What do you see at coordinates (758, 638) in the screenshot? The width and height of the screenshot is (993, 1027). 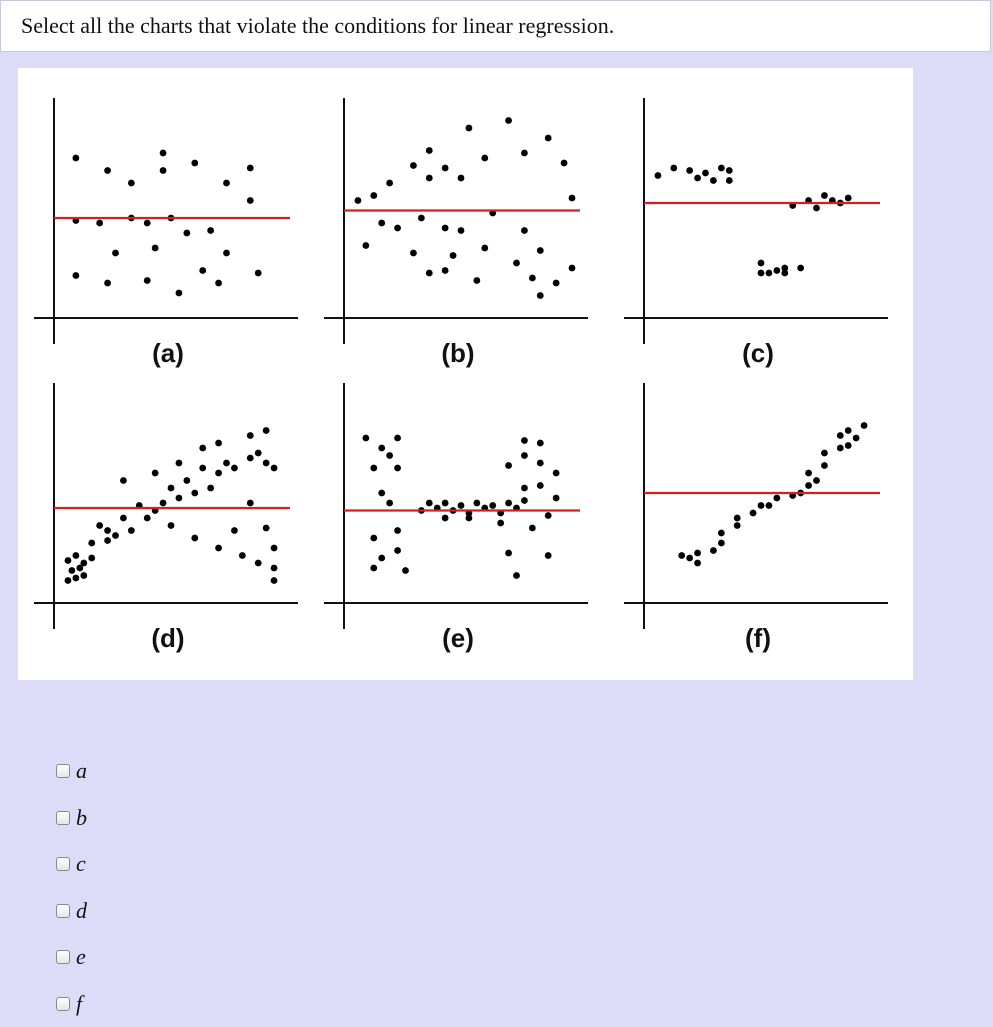 I see `chart-label-5: (f)` at bounding box center [758, 638].